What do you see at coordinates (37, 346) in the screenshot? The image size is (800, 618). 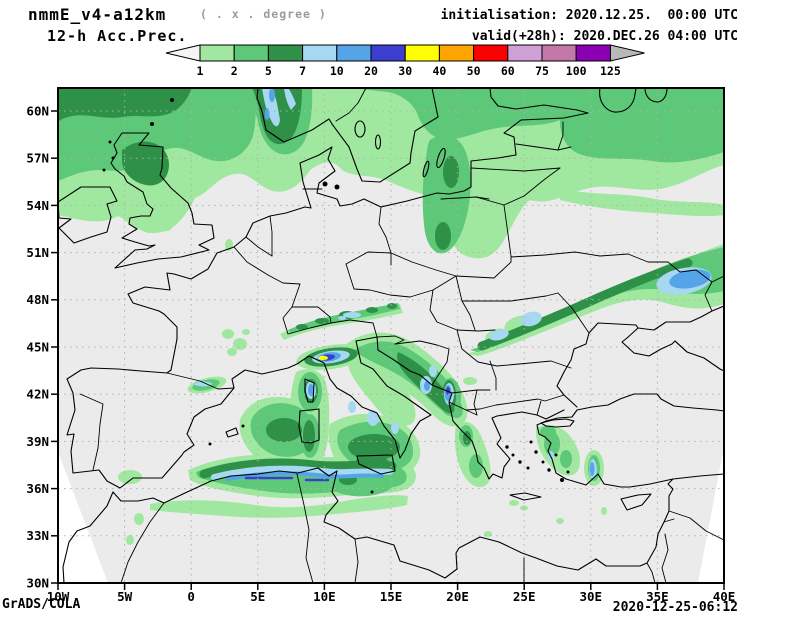 I see `lat-tick-label: 45N` at bounding box center [37, 346].